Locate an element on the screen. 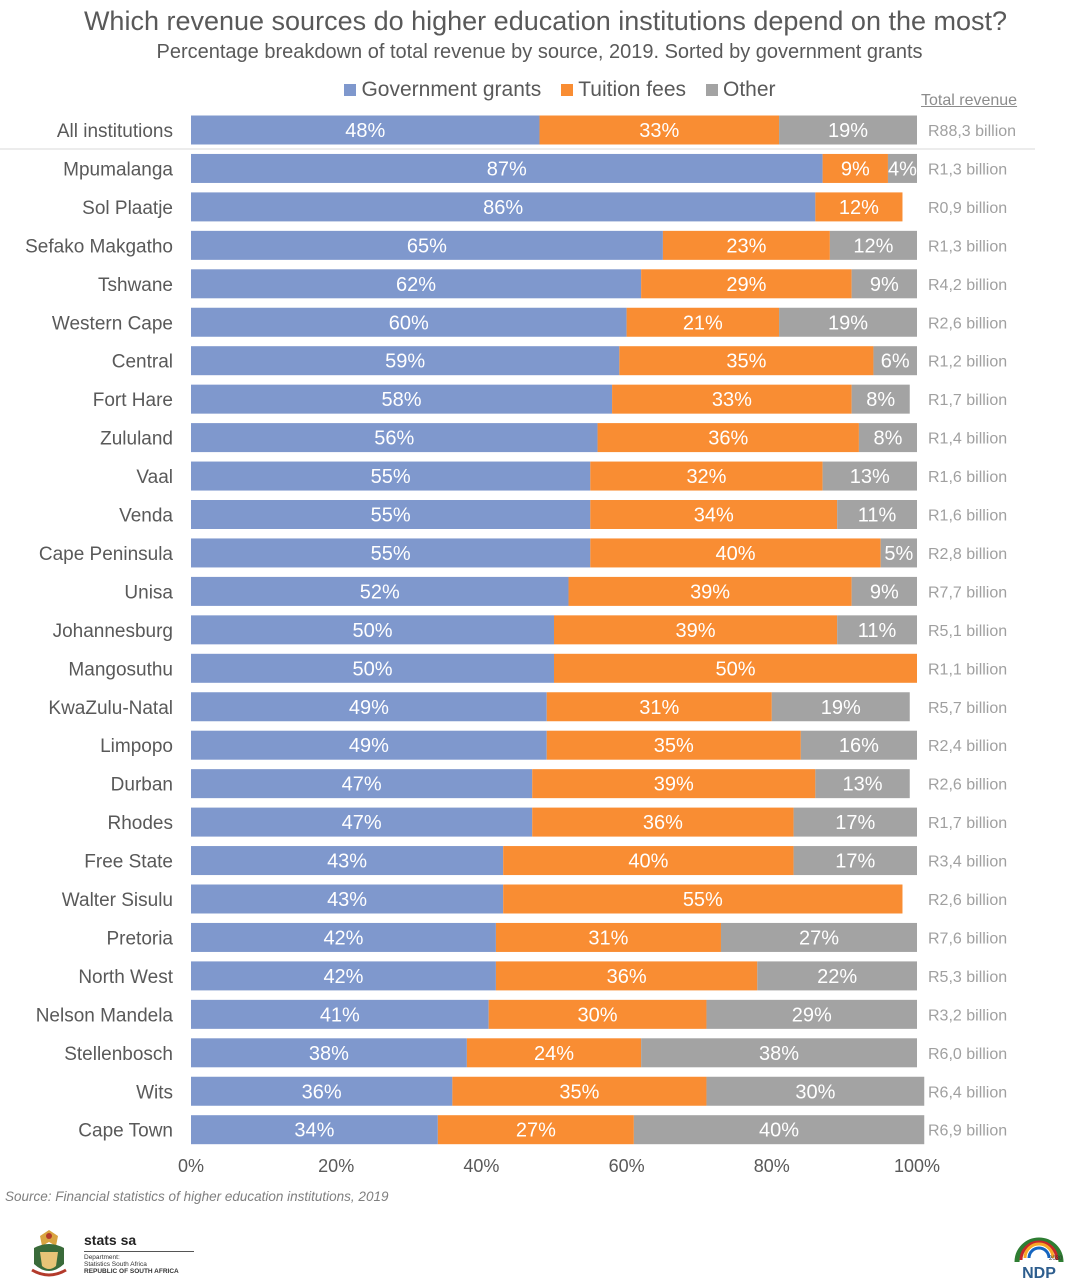 The height and width of the screenshot is (1280, 1091). bar-tuition-fees-cape-town is located at coordinates (535, 1130).